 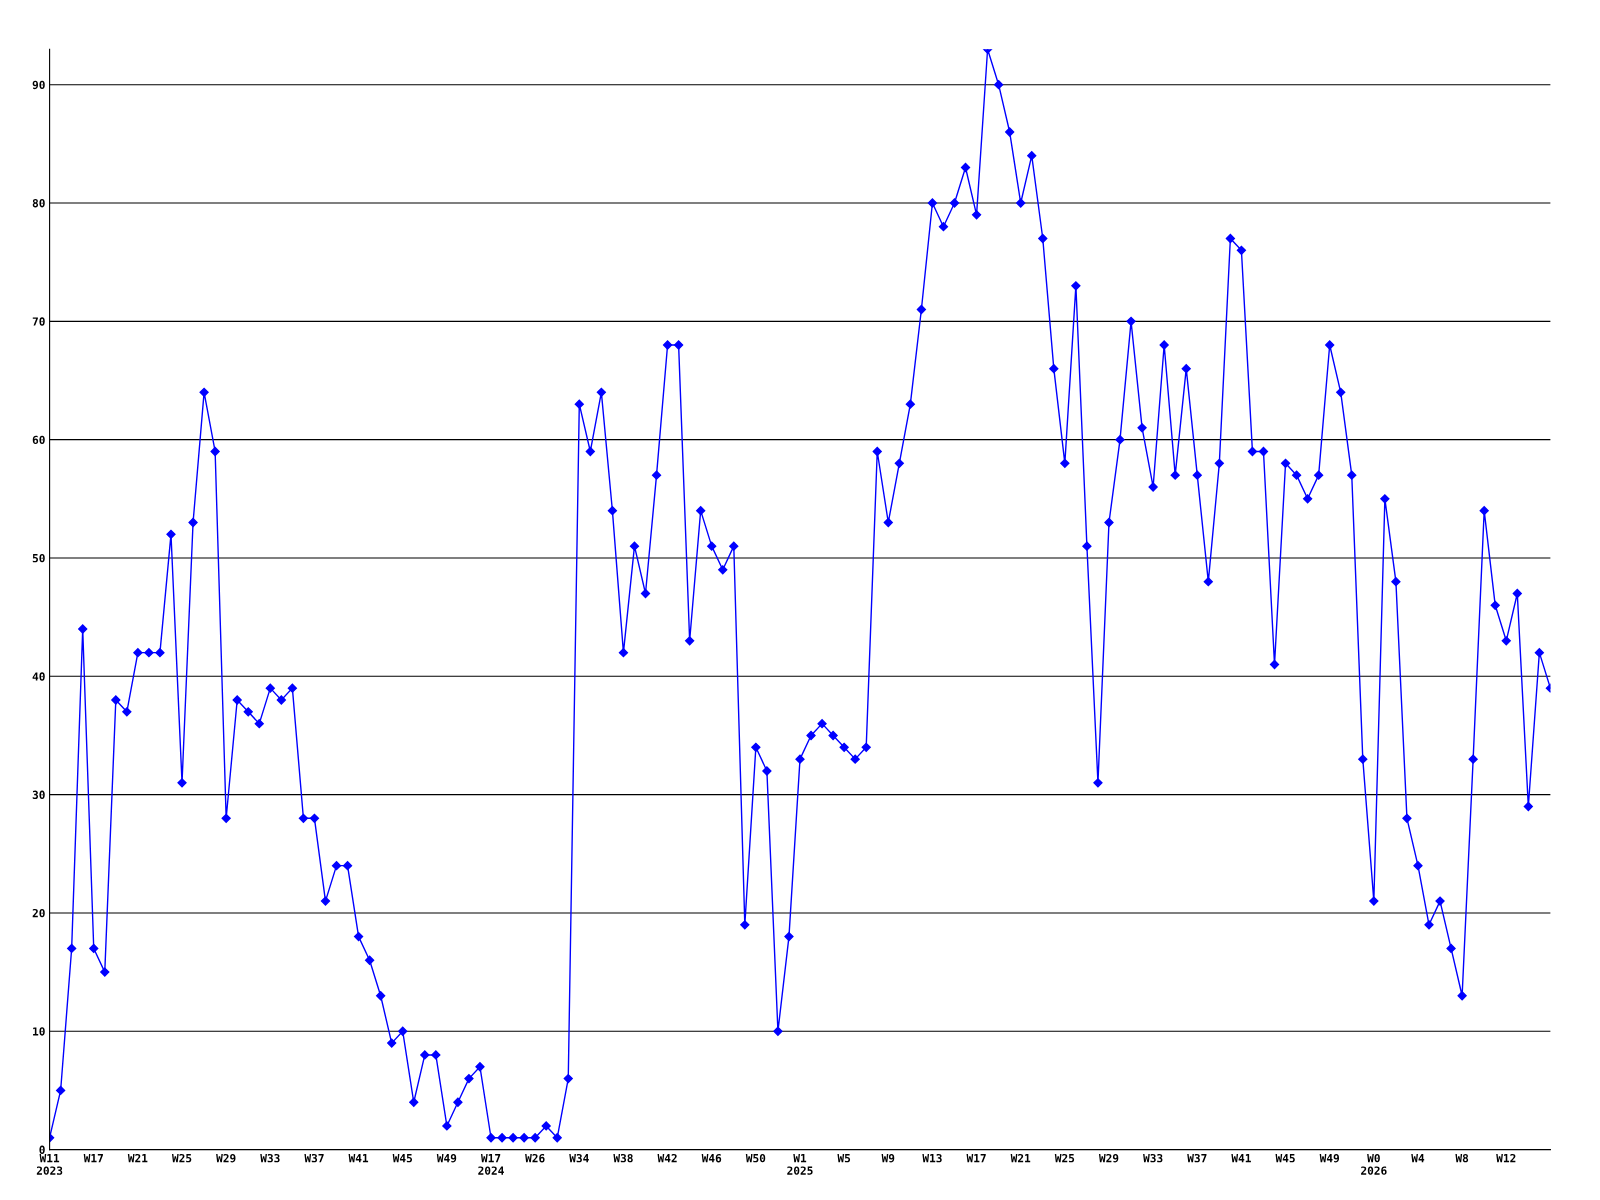 I want to click on y-tick-label: 70, so click(x=38, y=321).